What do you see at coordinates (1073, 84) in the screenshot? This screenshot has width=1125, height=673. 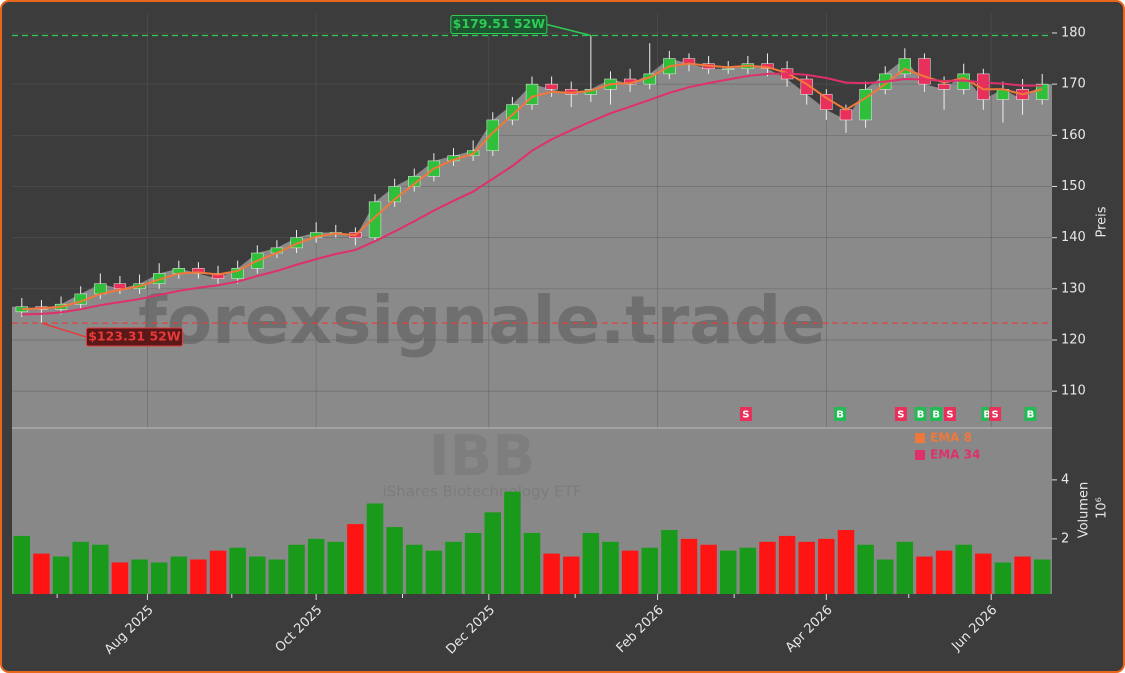 I see `y-tick-label: 170` at bounding box center [1073, 84].